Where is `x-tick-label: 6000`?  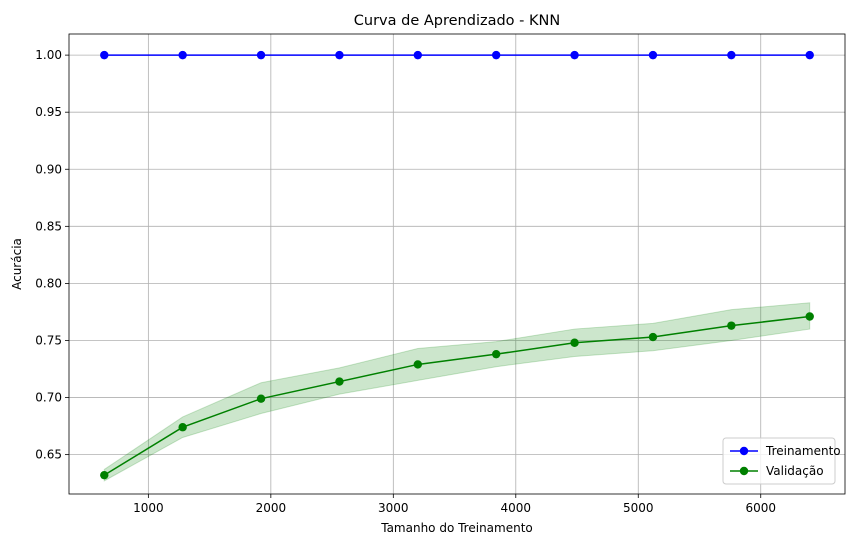 x-tick-label: 6000 is located at coordinates (760, 508).